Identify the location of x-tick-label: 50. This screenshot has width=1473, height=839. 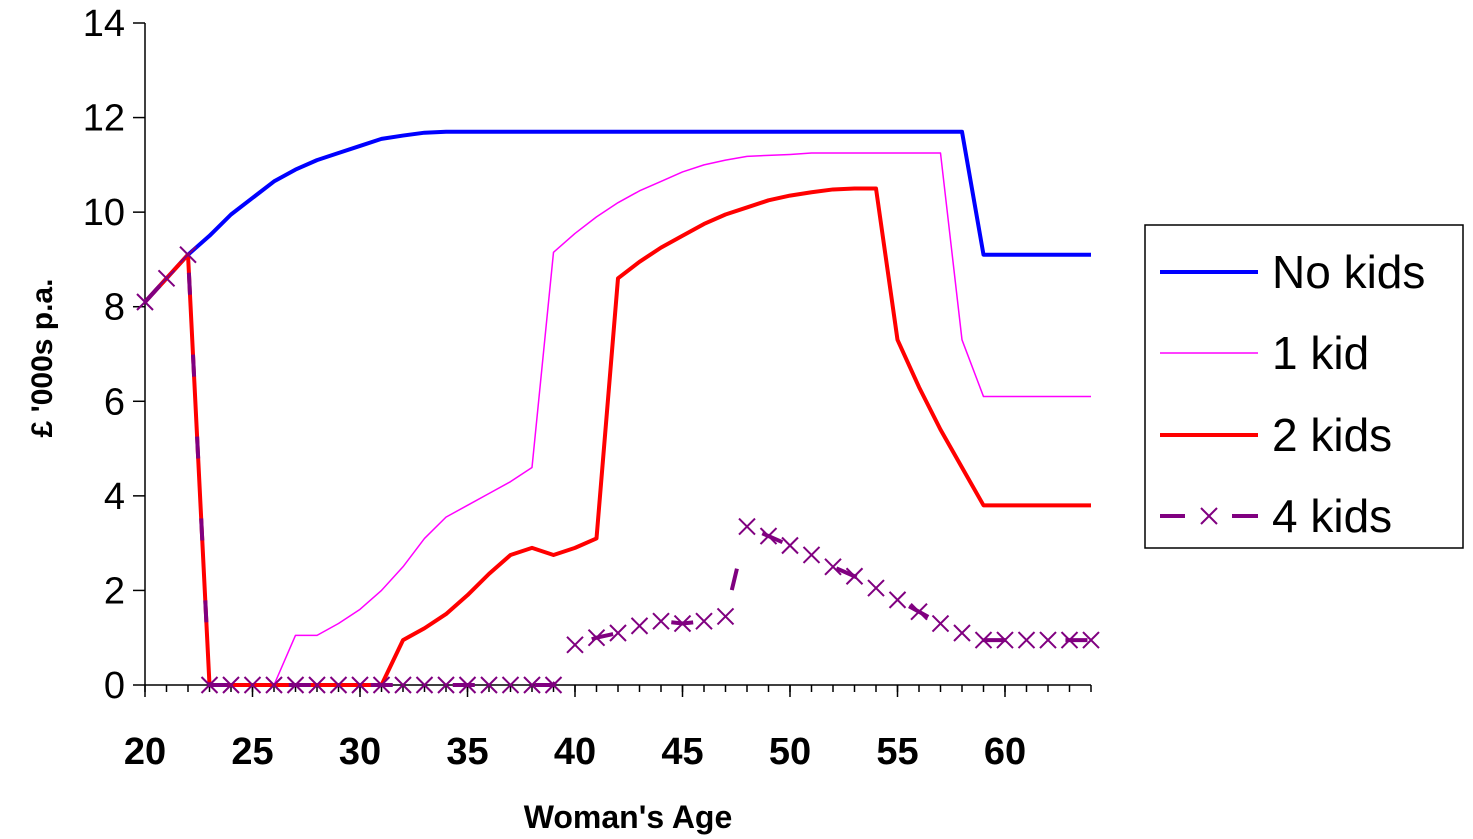
(790, 752).